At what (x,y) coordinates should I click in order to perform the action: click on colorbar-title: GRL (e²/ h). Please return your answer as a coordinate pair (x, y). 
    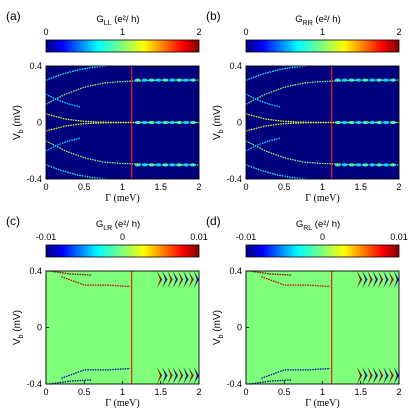
    Looking at the image, I should click on (318, 225).